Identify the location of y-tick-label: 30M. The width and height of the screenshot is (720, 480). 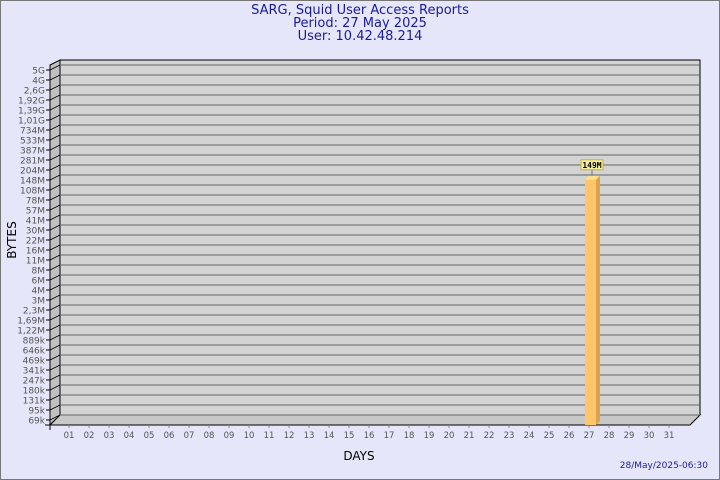
(35, 232).